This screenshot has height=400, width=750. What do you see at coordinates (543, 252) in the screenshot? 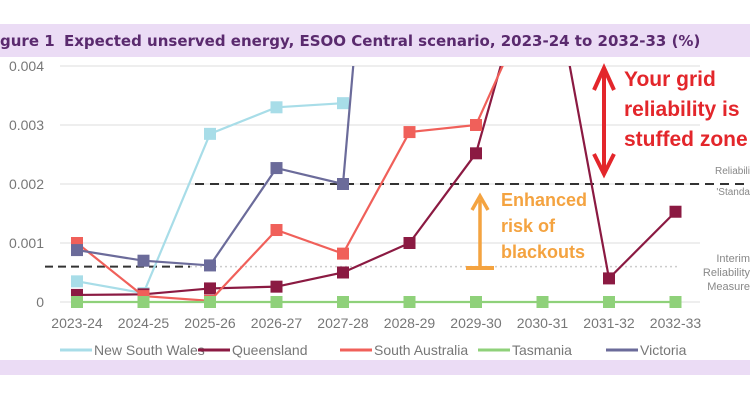
I see `annotation-orange: blackouts` at bounding box center [543, 252].